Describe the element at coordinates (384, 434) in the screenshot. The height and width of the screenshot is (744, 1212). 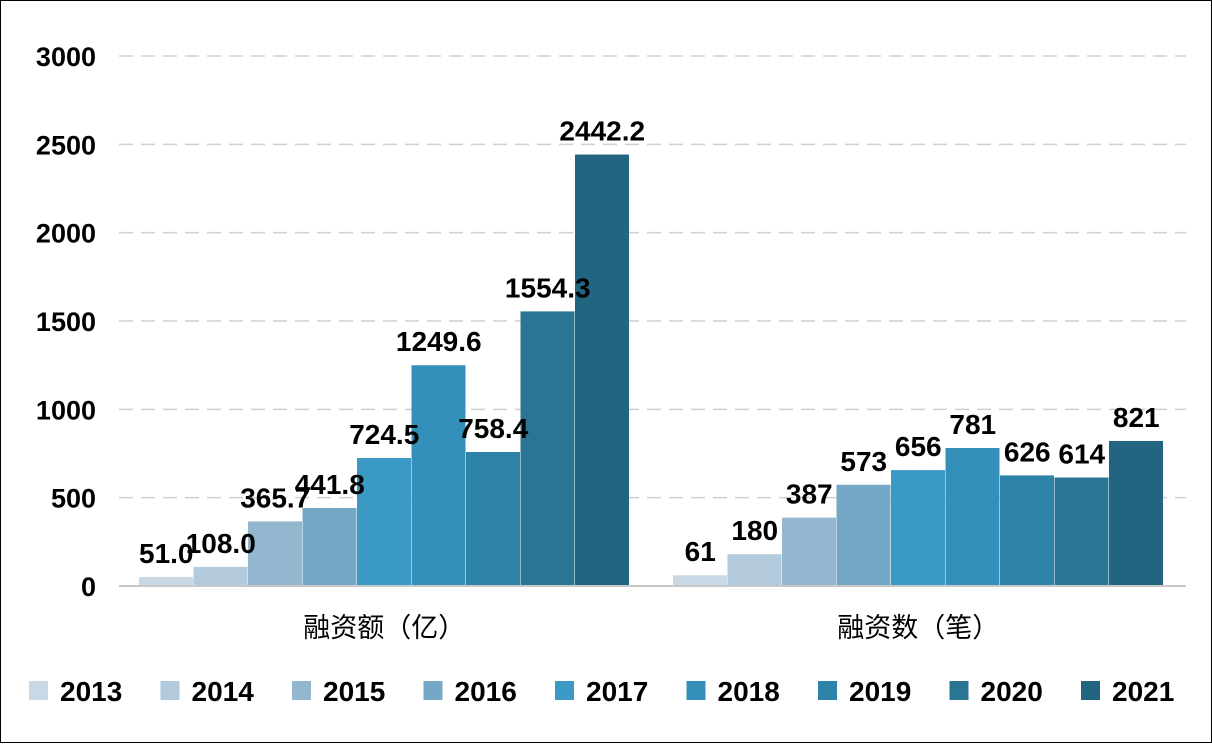
I see `data-label-2017-0: 724.5` at that location.